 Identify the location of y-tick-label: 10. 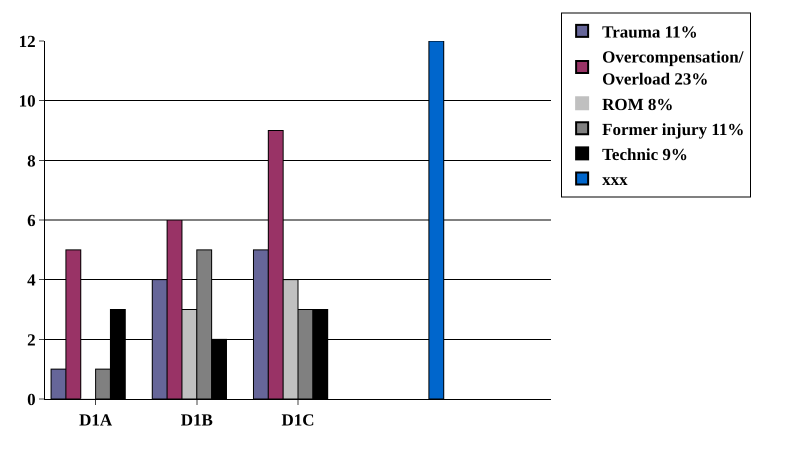
(27, 101).